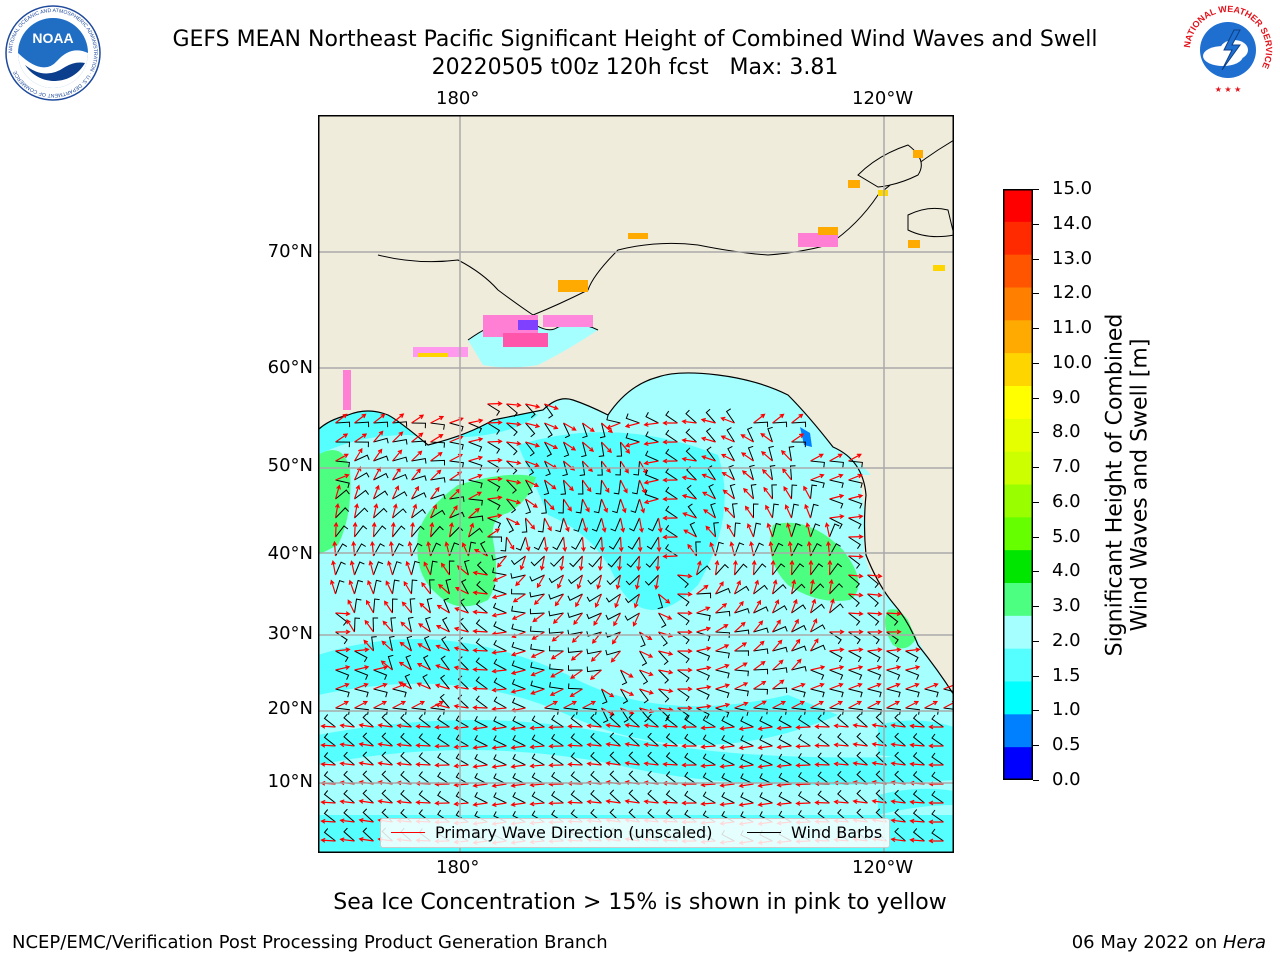 This screenshot has height=960, width=1280. I want to click on colorbar, so click(1018, 484).